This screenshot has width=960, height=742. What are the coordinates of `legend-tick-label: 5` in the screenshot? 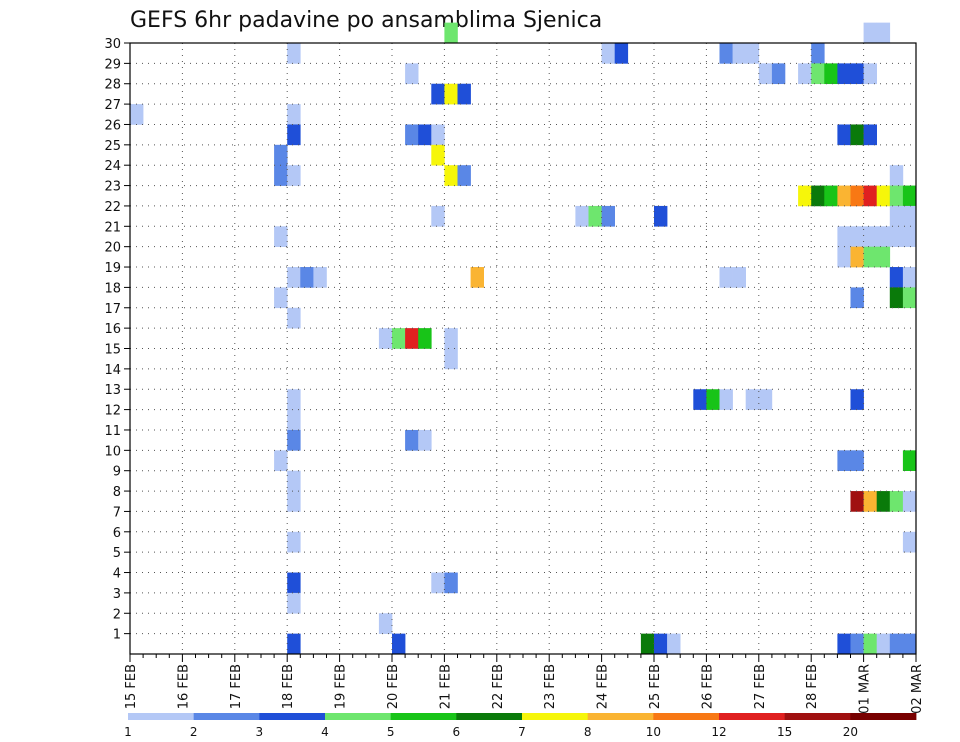 It's located at (391, 732).